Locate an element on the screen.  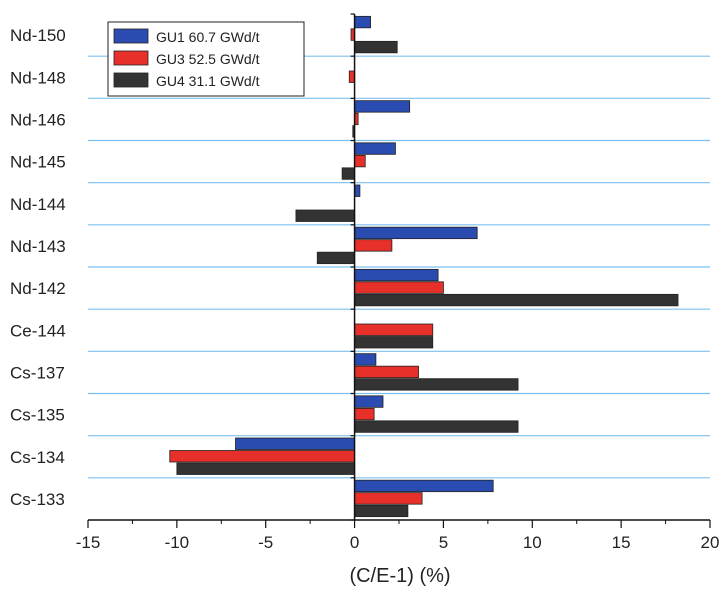
category-label: Nd-145 is located at coordinates (38, 162).